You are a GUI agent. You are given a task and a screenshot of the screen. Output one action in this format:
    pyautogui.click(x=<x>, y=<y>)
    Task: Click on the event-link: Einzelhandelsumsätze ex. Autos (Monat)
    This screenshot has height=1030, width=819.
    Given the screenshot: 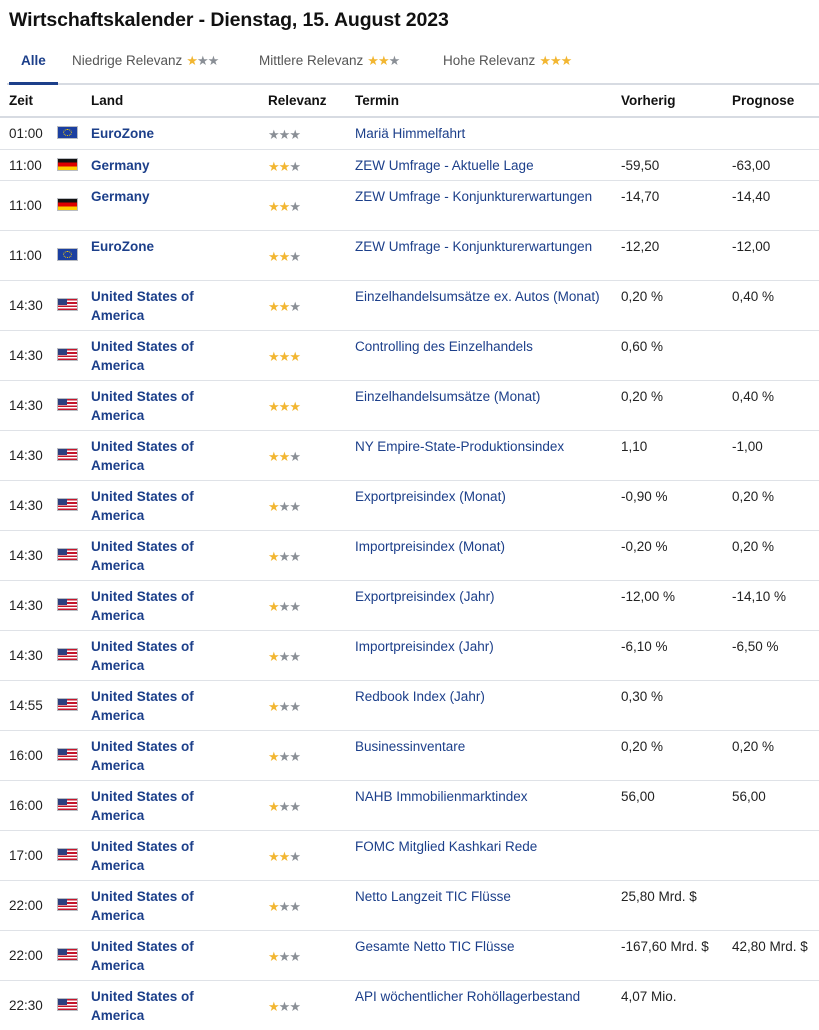 What is the action you would take?
    pyautogui.click(x=477, y=296)
    